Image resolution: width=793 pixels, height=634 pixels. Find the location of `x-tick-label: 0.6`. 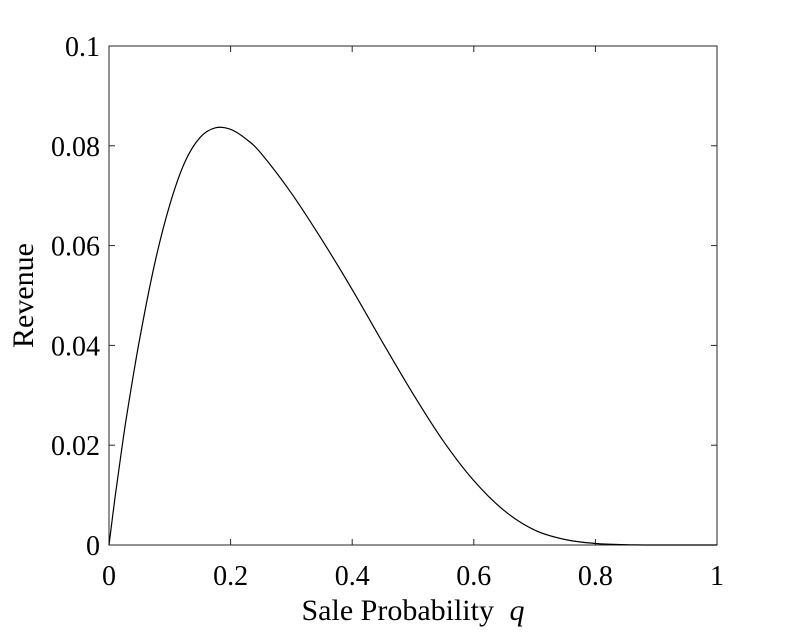

x-tick-label: 0.6 is located at coordinates (473, 576).